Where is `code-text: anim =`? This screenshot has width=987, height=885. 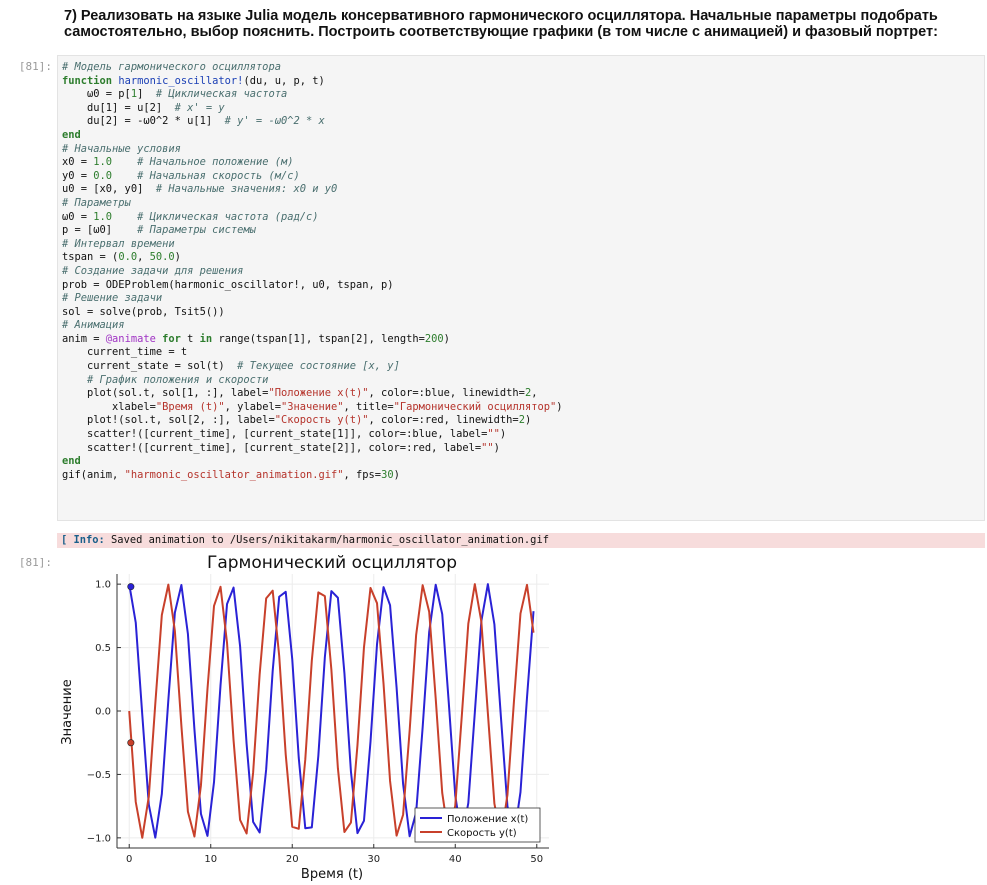 code-text: anim = is located at coordinates (84, 338).